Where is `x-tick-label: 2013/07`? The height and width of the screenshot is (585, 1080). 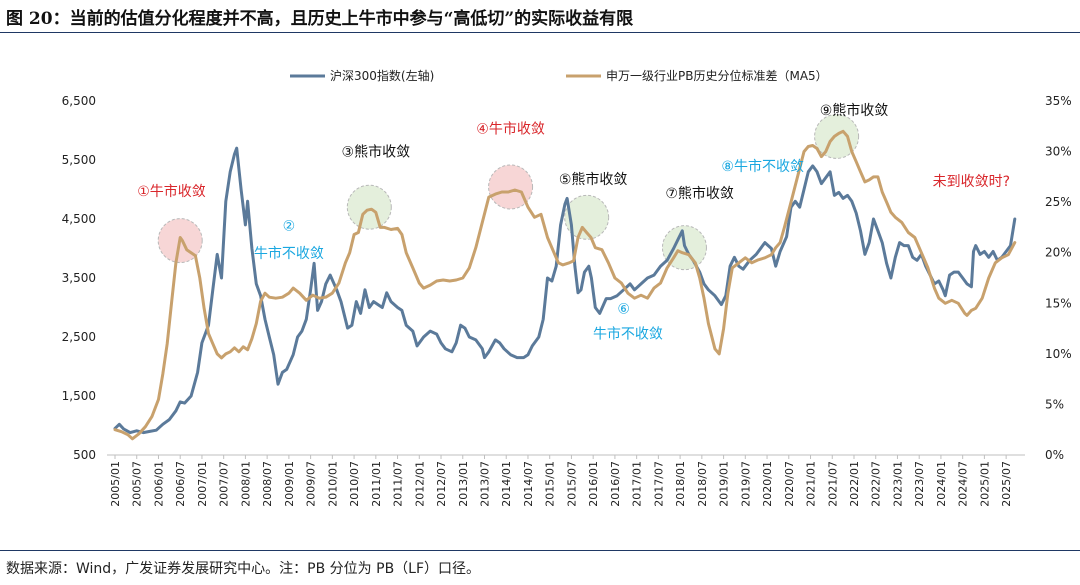 x-tick-label: 2013/07 is located at coordinates (484, 484).